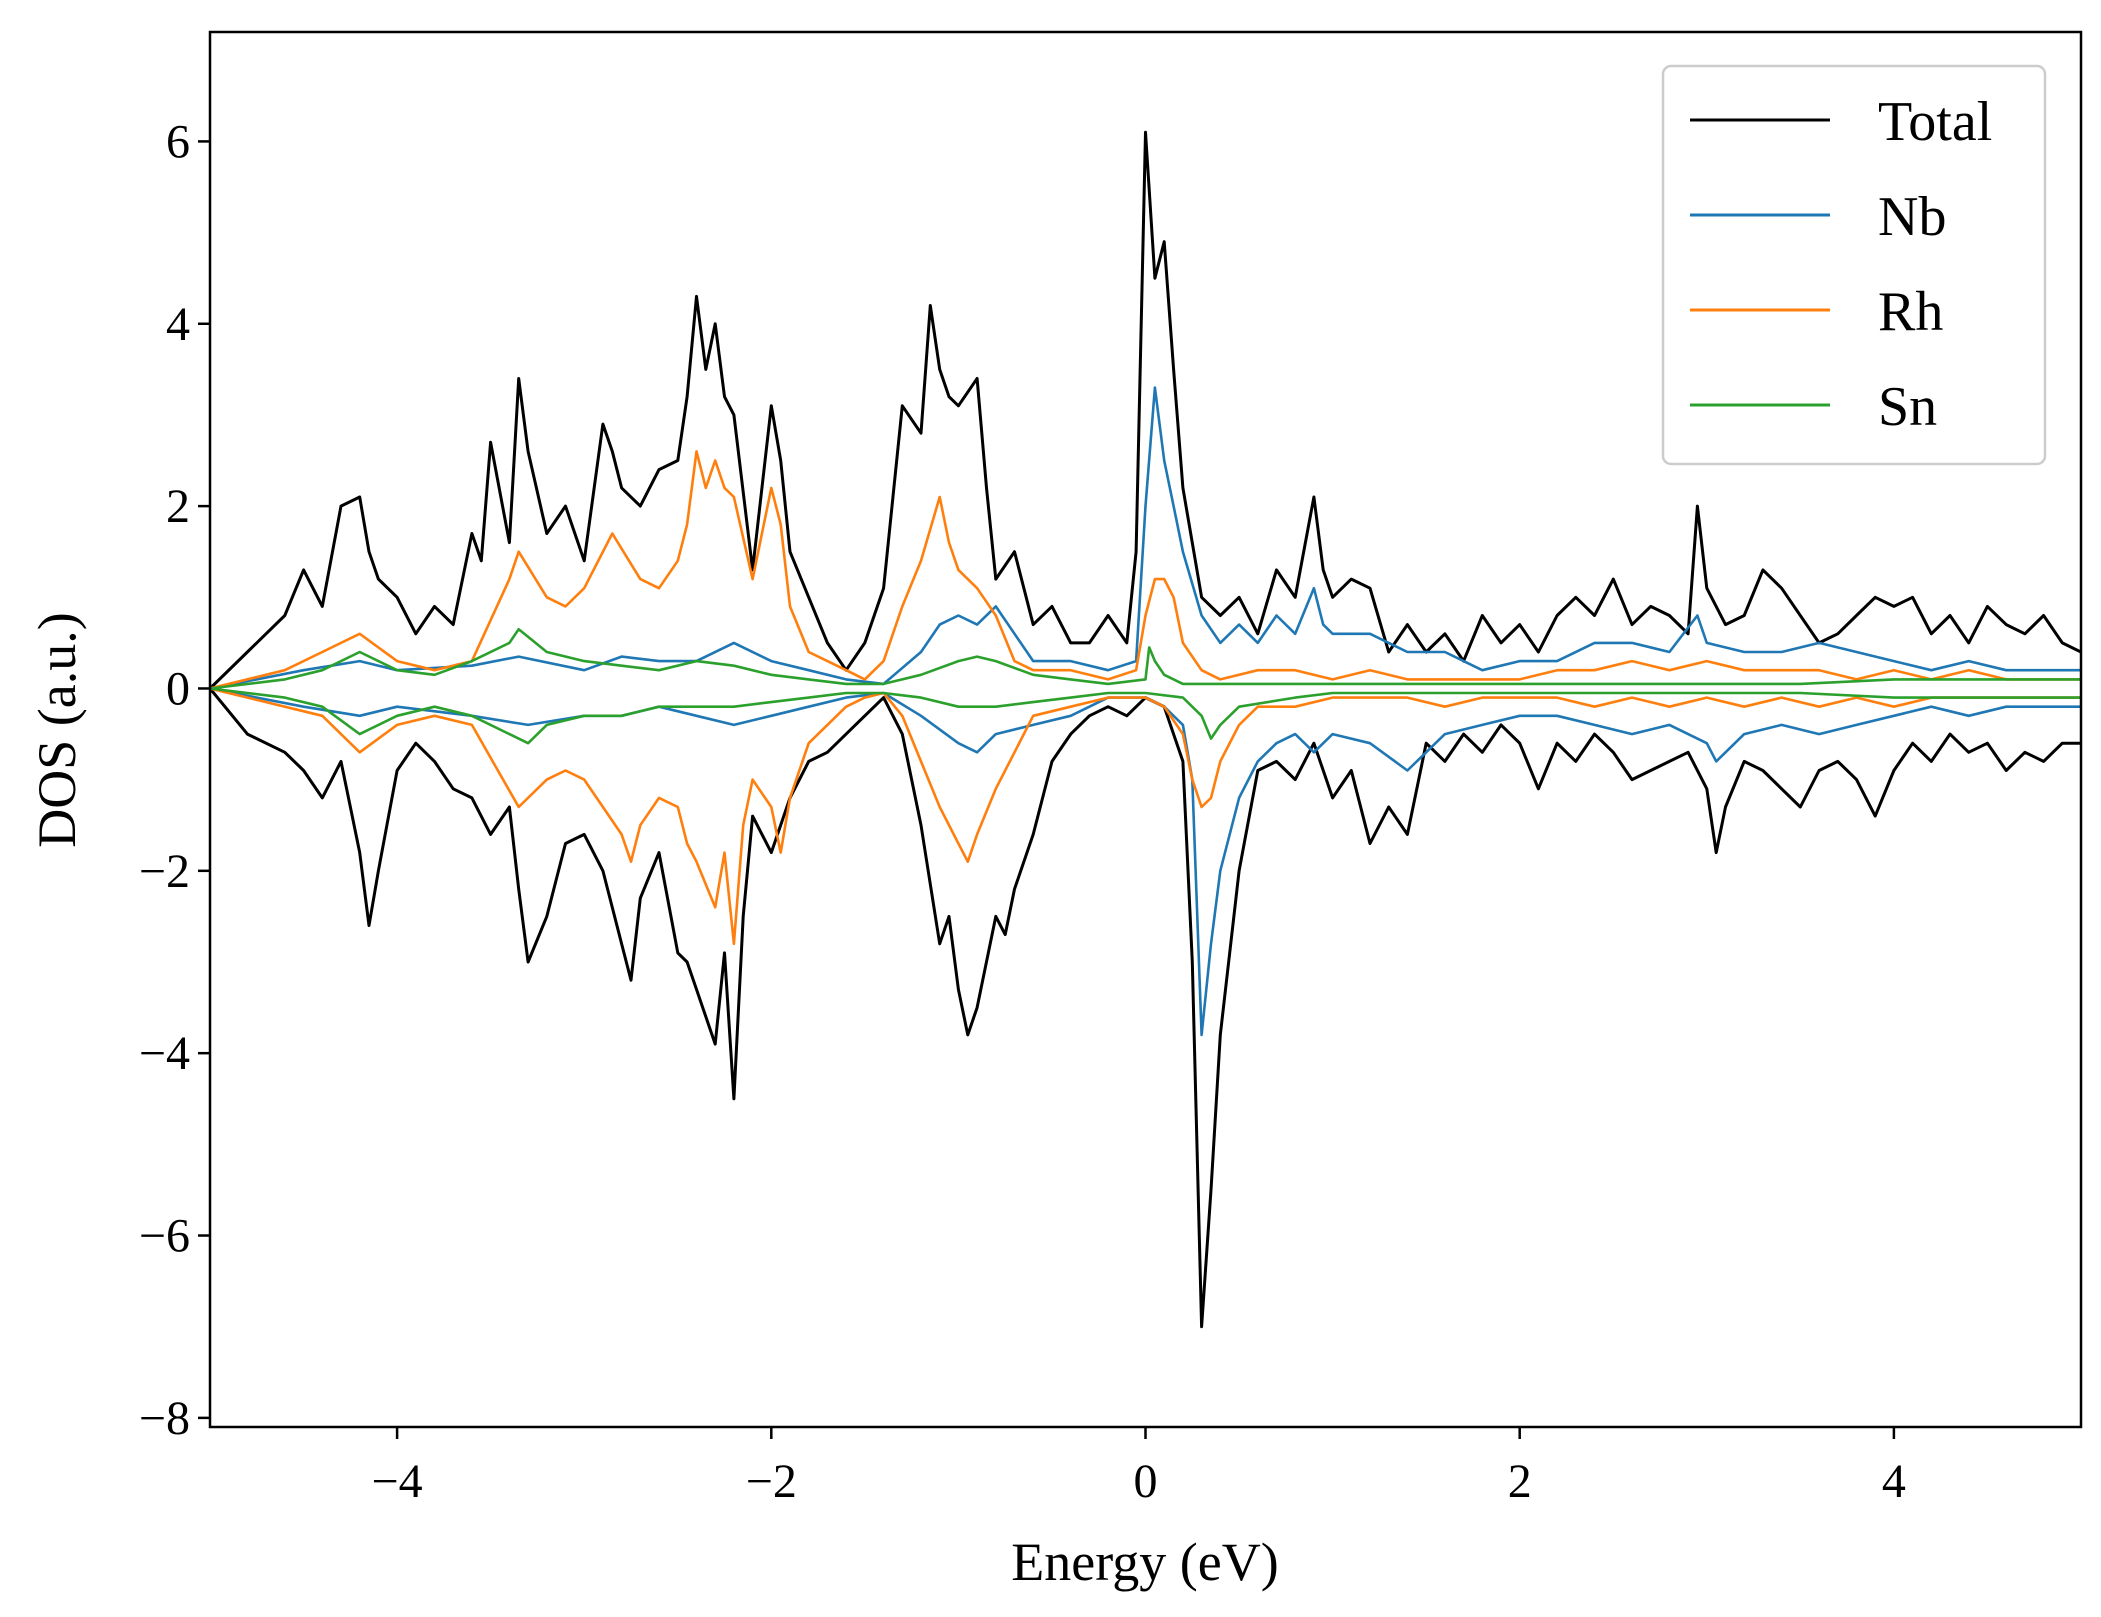 The width and height of the screenshot is (2101, 1617). I want to click on series-line-sn-down, so click(1145, 716).